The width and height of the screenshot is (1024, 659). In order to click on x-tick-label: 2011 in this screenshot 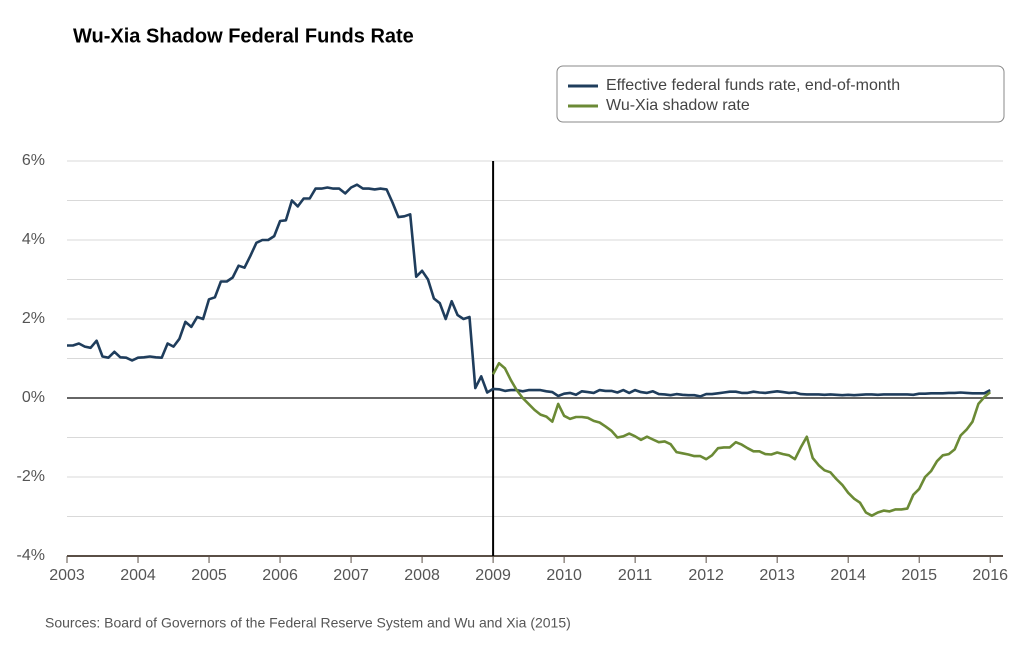, I will do `click(635, 575)`.